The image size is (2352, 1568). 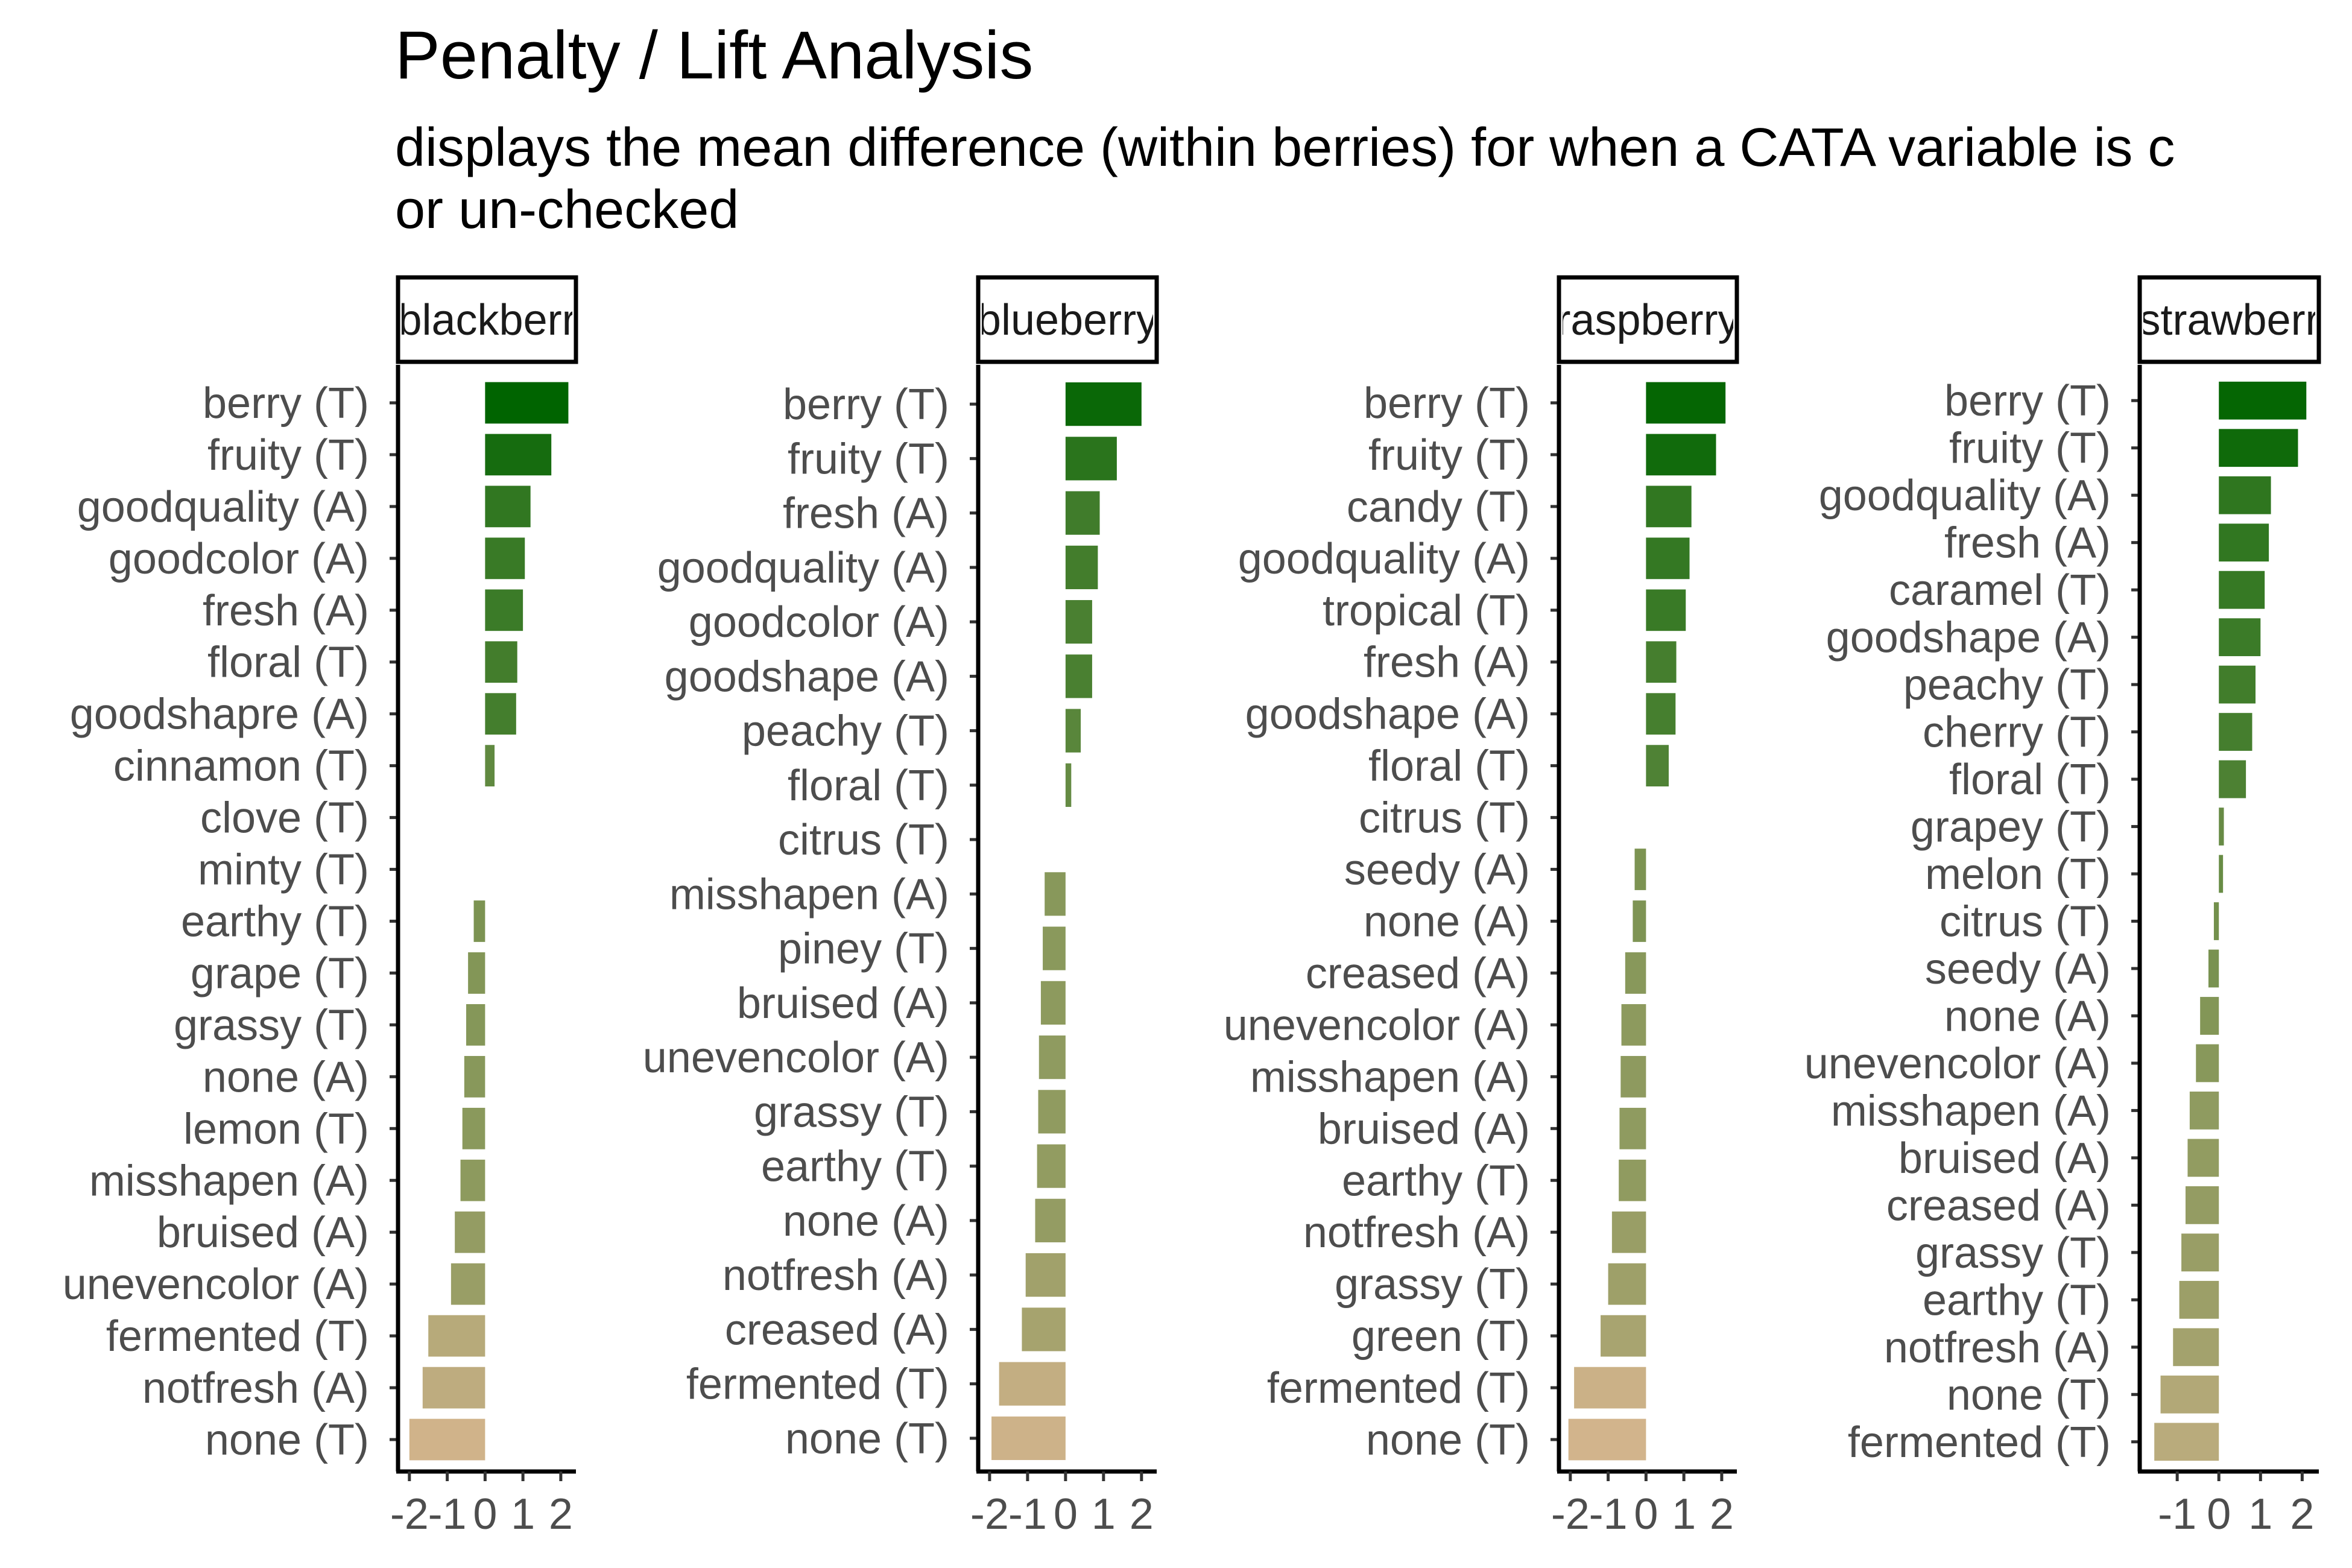 What do you see at coordinates (1998, 1205) in the screenshot?
I see `category-label: creased (A)` at bounding box center [1998, 1205].